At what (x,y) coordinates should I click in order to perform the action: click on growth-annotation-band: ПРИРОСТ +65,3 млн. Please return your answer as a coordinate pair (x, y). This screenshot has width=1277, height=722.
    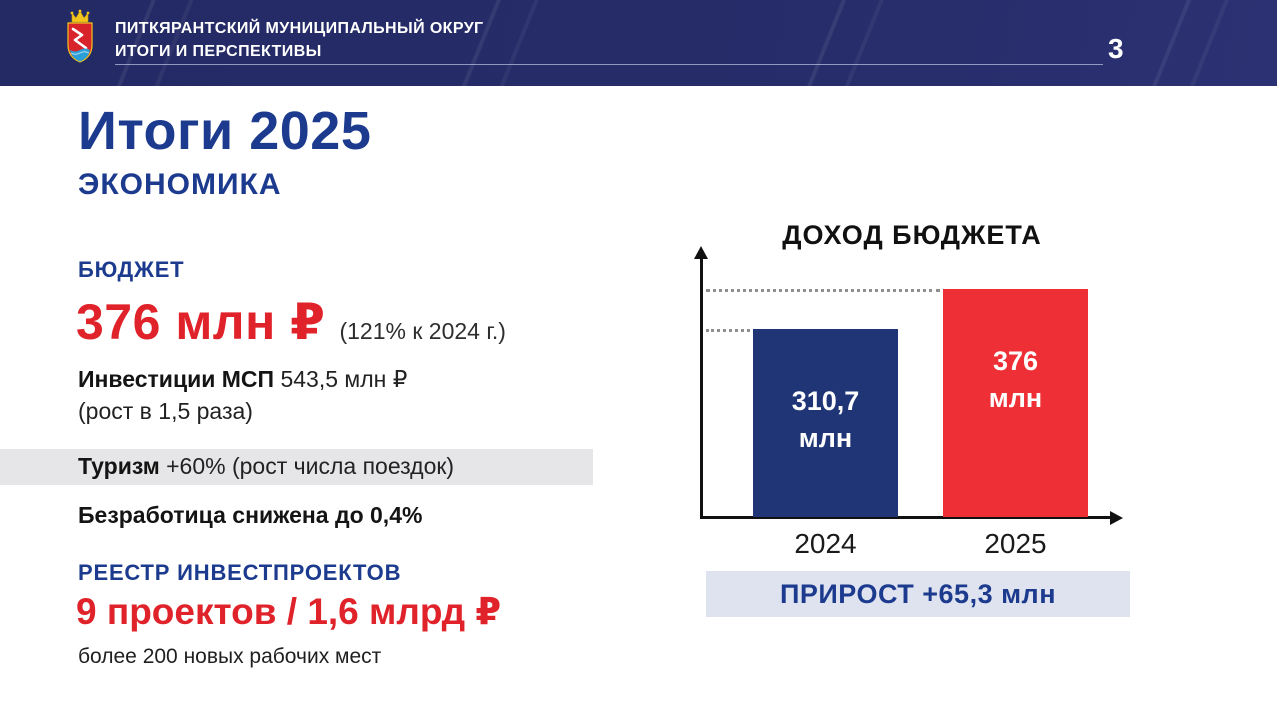
    Looking at the image, I should click on (918, 594).